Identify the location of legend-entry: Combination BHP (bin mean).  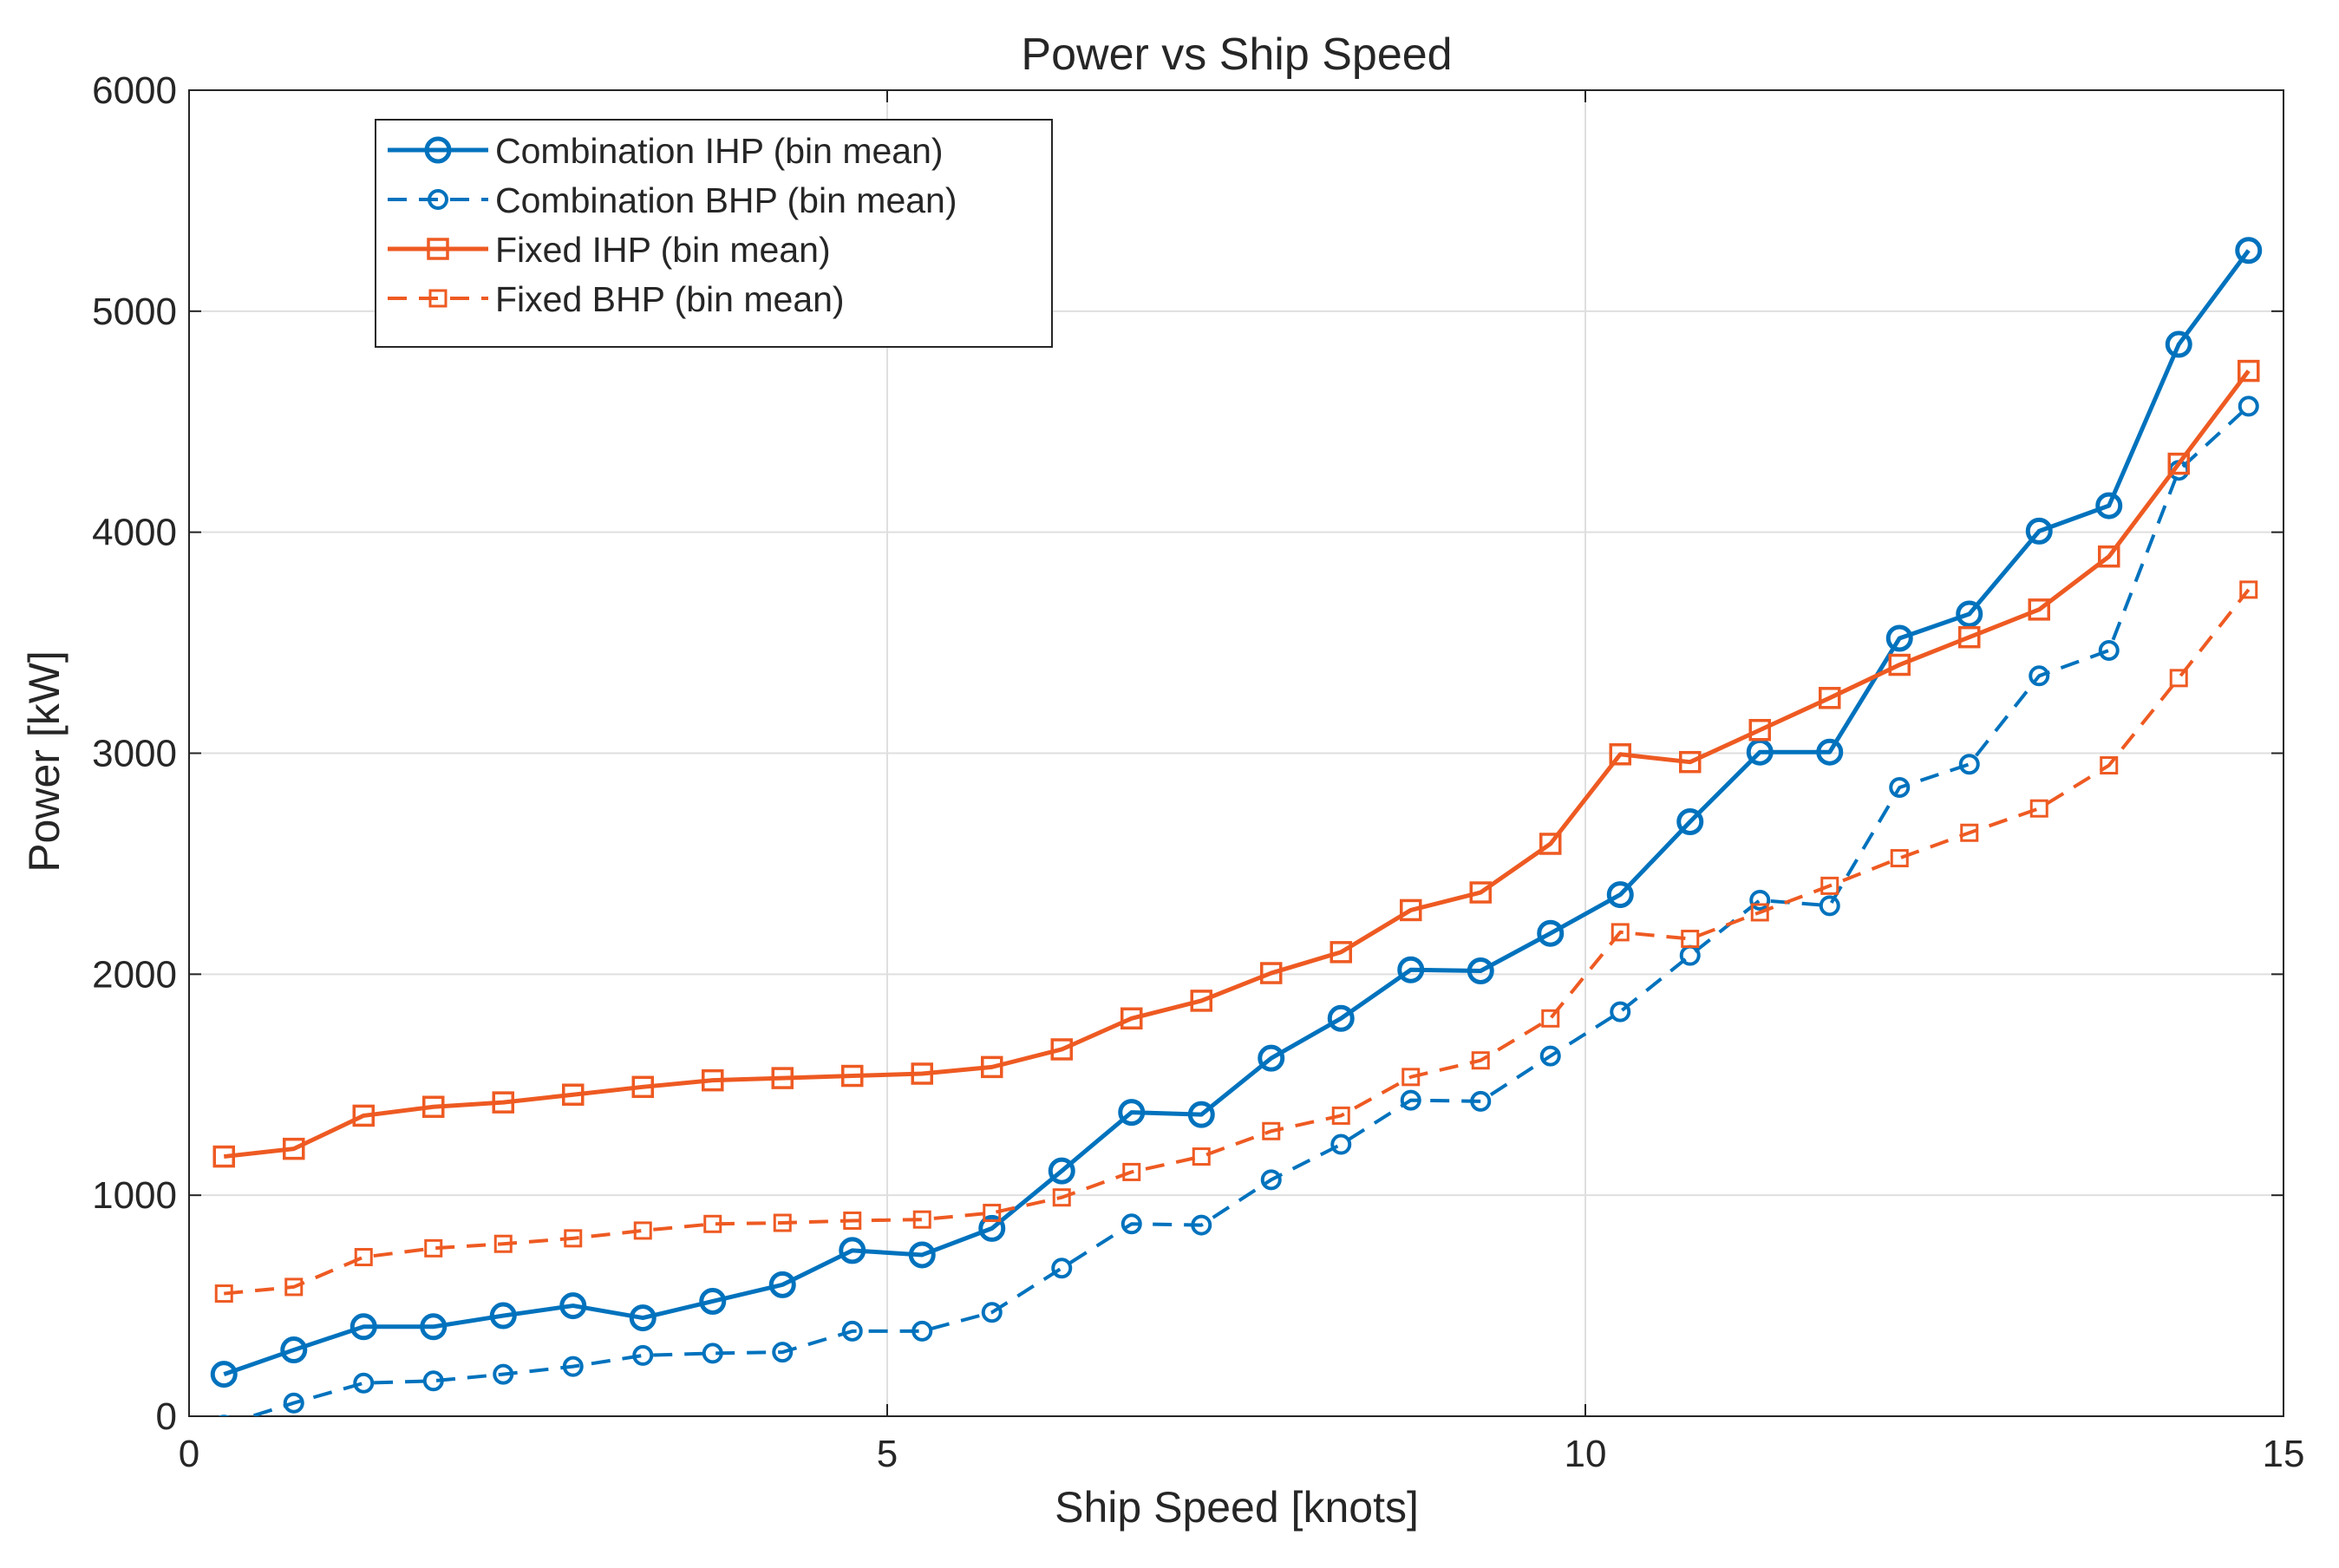
(726, 200).